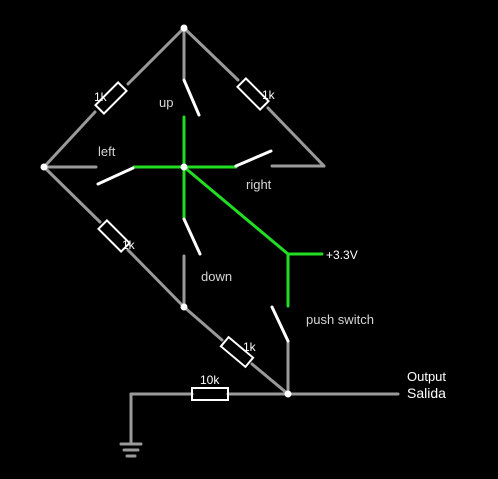 The height and width of the screenshot is (479, 498). I want to click on resistor-top-left, so click(111, 98).